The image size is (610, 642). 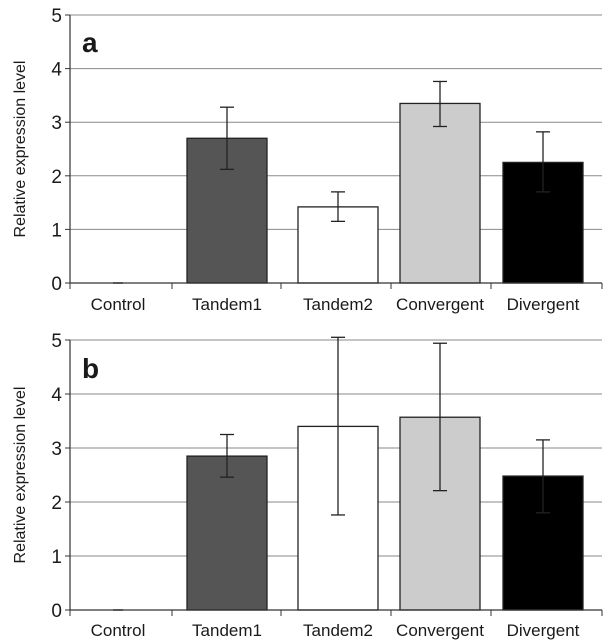 I want to click on panel-letter: a, so click(x=90, y=42).